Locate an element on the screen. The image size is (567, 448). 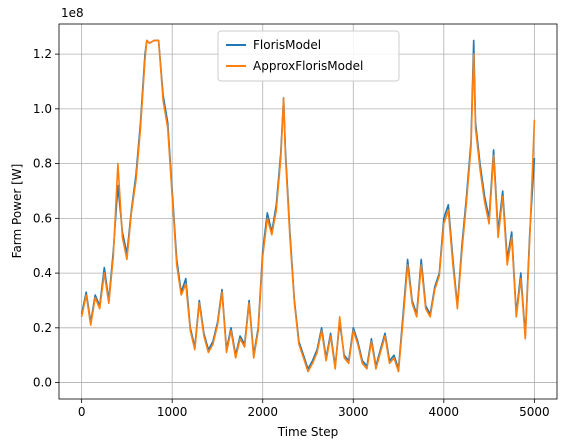
x-axis-ticks: 0 1000 2000 3000 4000 5000 is located at coordinates (314, 409).